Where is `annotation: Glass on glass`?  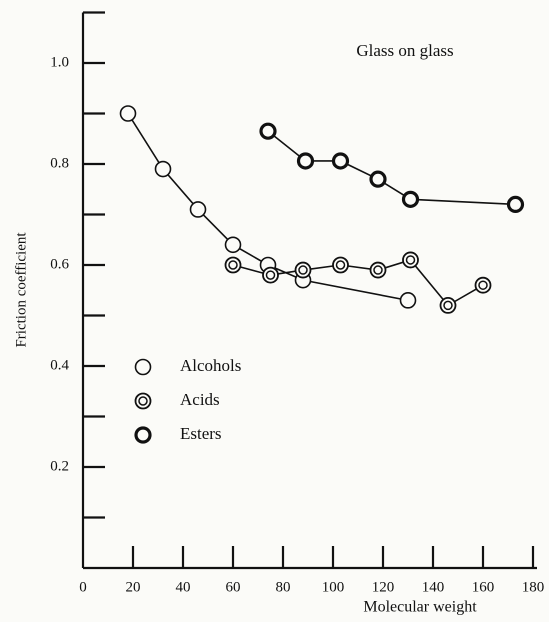
annotation: Glass on glass is located at coordinates (404, 50).